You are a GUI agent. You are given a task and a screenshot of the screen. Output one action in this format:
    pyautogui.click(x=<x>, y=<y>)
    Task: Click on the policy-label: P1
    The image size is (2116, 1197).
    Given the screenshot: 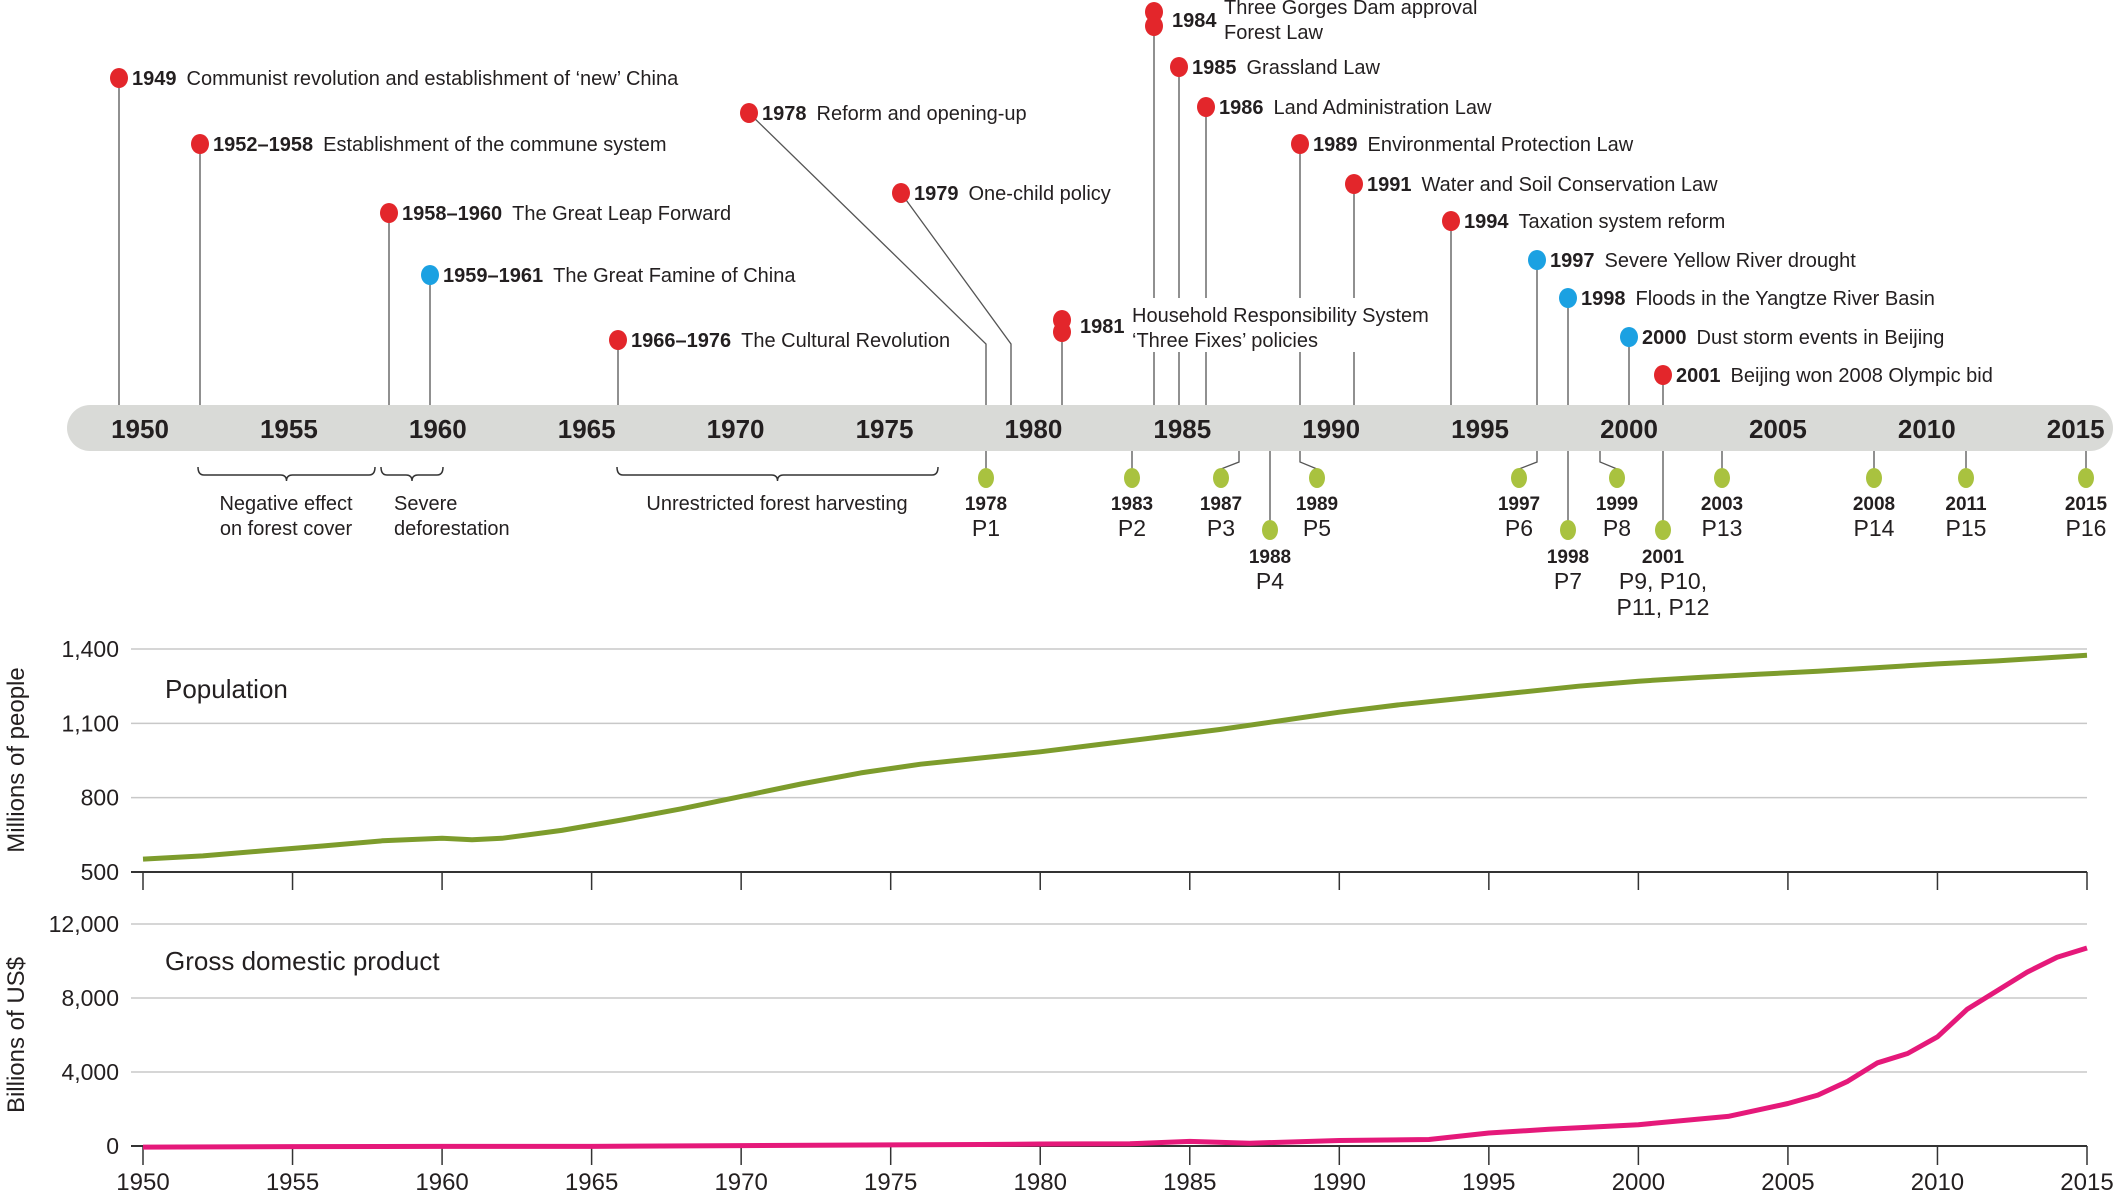 What is the action you would take?
    pyautogui.click(x=986, y=528)
    